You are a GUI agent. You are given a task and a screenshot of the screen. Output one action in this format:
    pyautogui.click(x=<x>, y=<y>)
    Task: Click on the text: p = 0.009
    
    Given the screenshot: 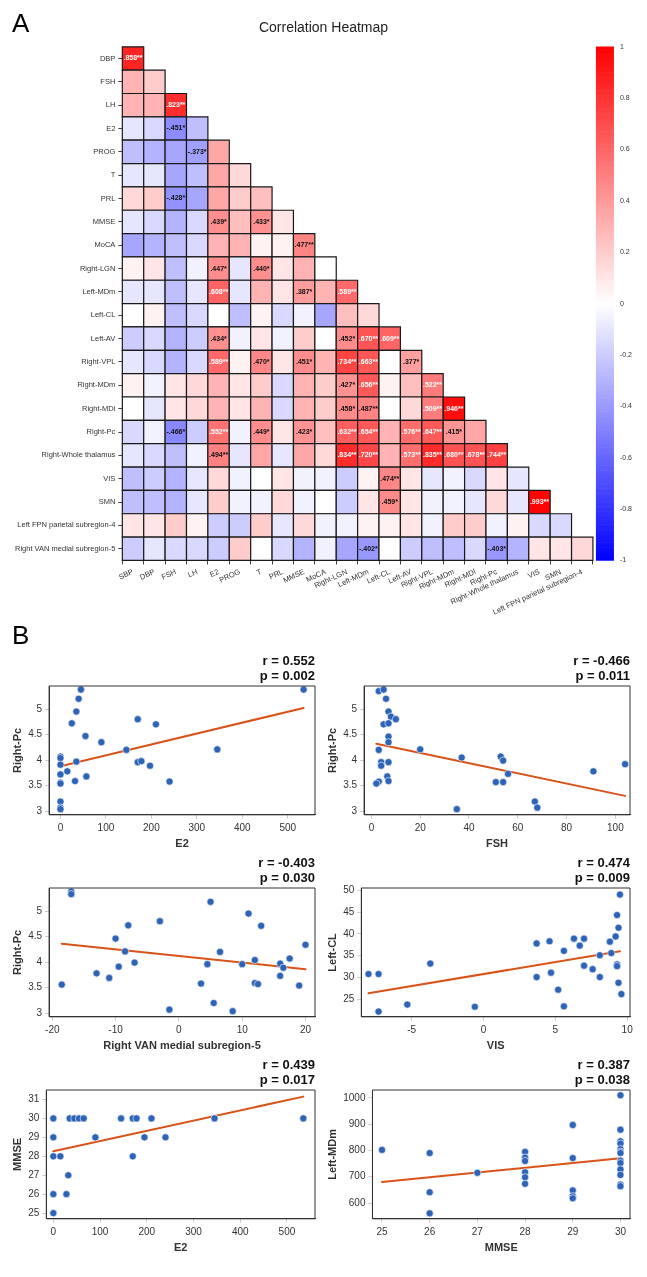 What is the action you would take?
    pyautogui.click(x=602, y=878)
    